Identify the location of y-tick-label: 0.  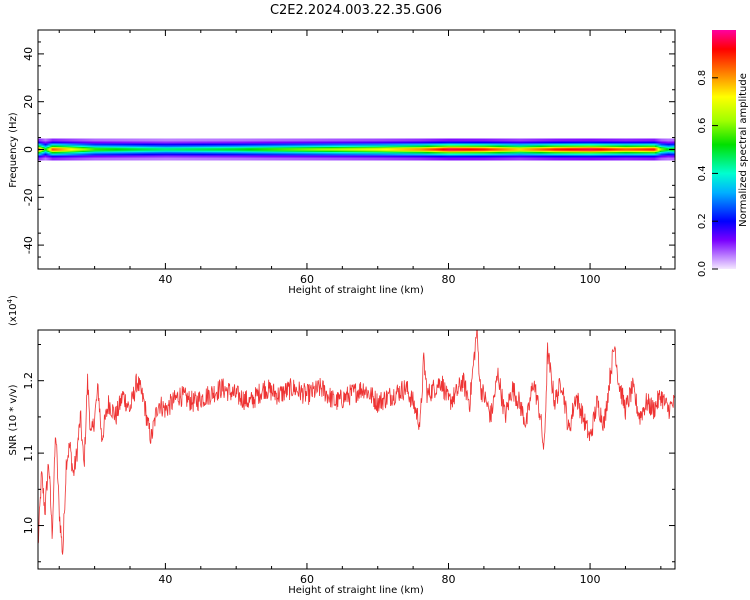
(28, 149).